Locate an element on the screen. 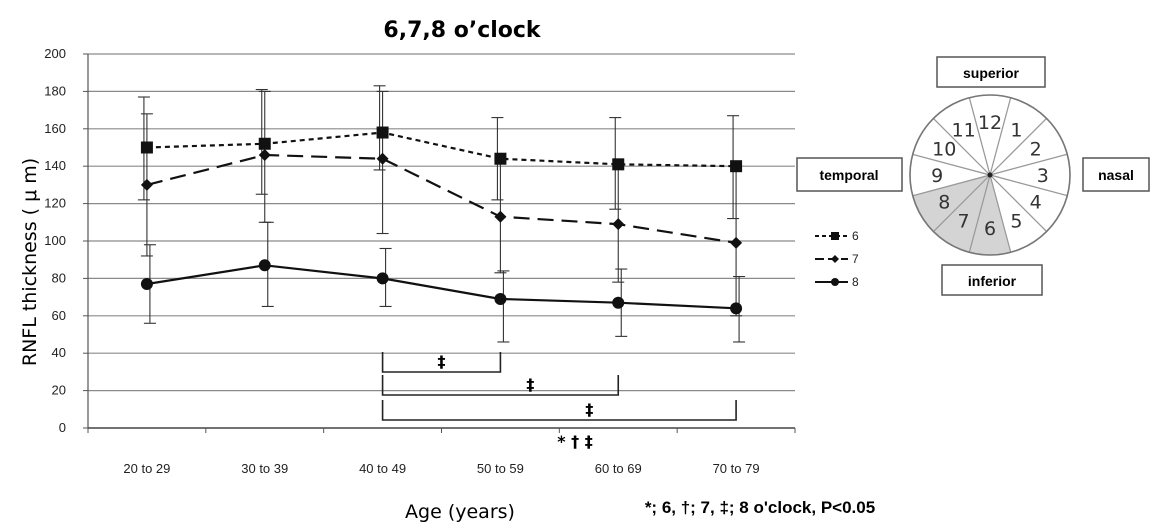 The width and height of the screenshot is (1151, 525). clock-number: 2 is located at coordinates (1036, 150).